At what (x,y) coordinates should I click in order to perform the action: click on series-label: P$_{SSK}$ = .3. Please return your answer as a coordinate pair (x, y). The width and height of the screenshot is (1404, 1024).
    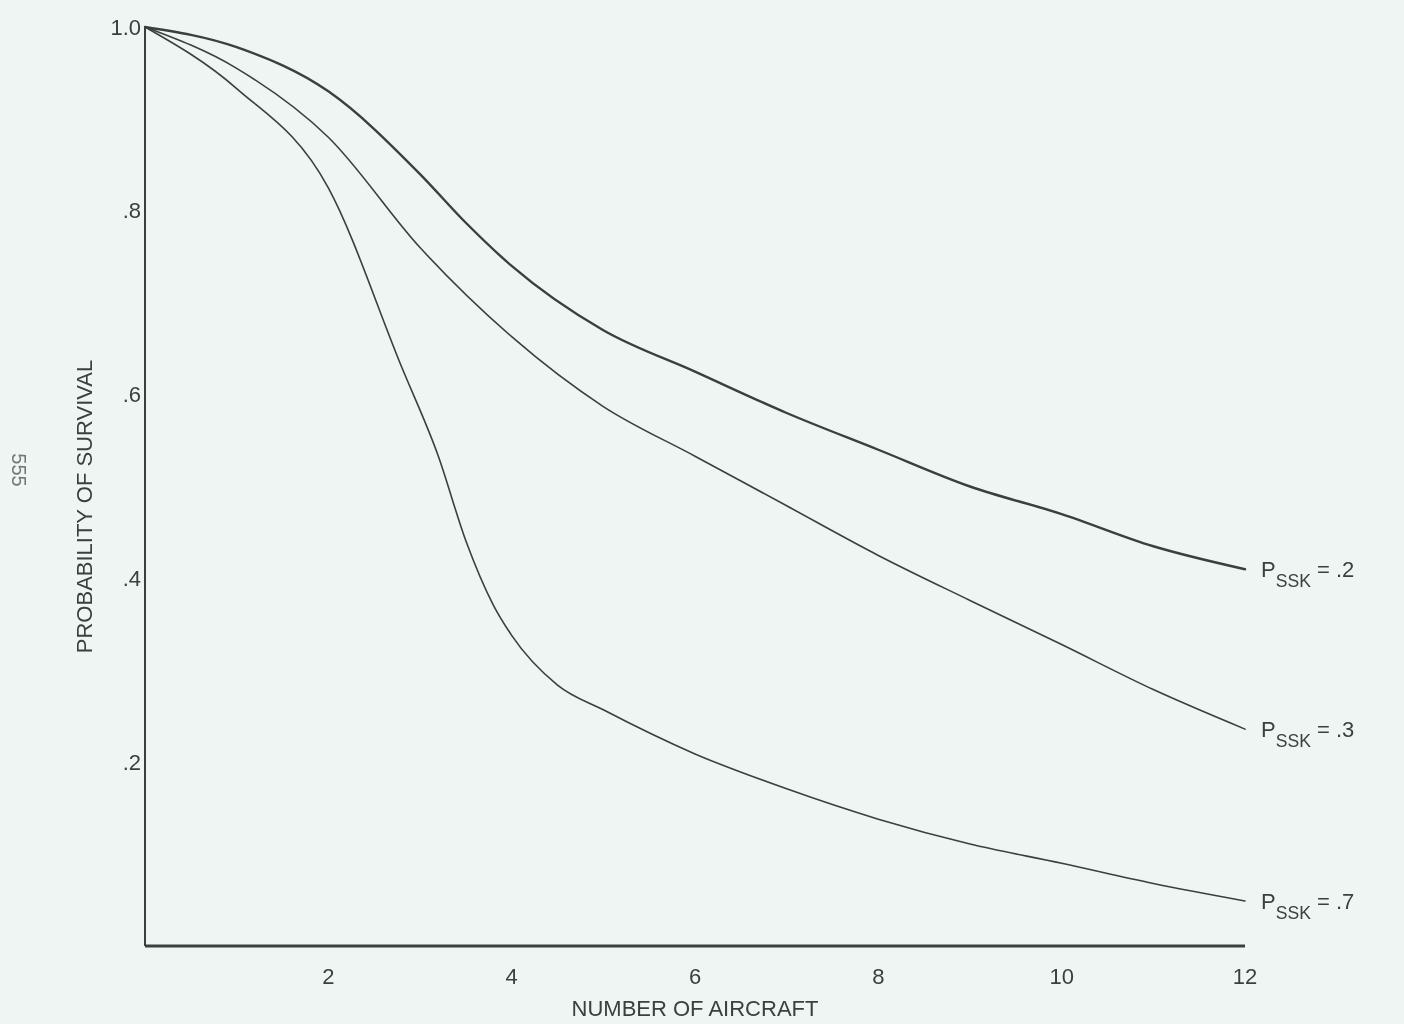
    Looking at the image, I should click on (1308, 734).